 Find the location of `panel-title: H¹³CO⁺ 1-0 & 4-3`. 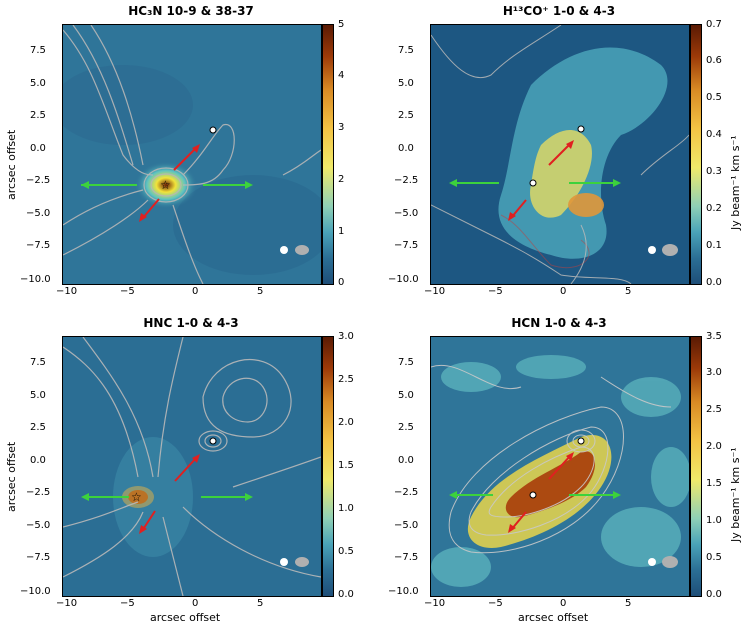

panel-title: H¹³CO⁺ 1-0 & 4-3 is located at coordinates (559, 11).